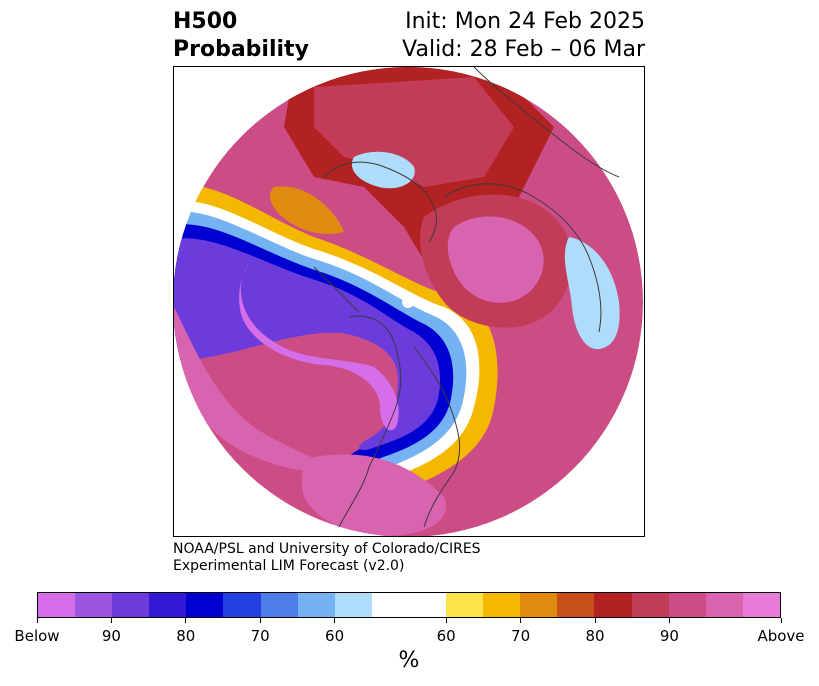  I want to click on colorbar-tick-label: Above, so click(781, 636).